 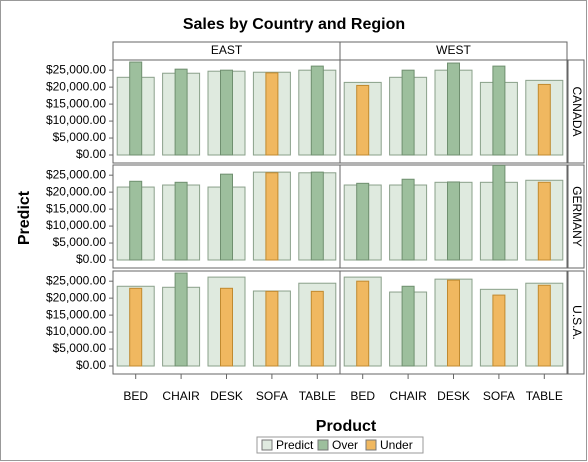 I want to click on y-axis-title: Predict, so click(x=24, y=217).